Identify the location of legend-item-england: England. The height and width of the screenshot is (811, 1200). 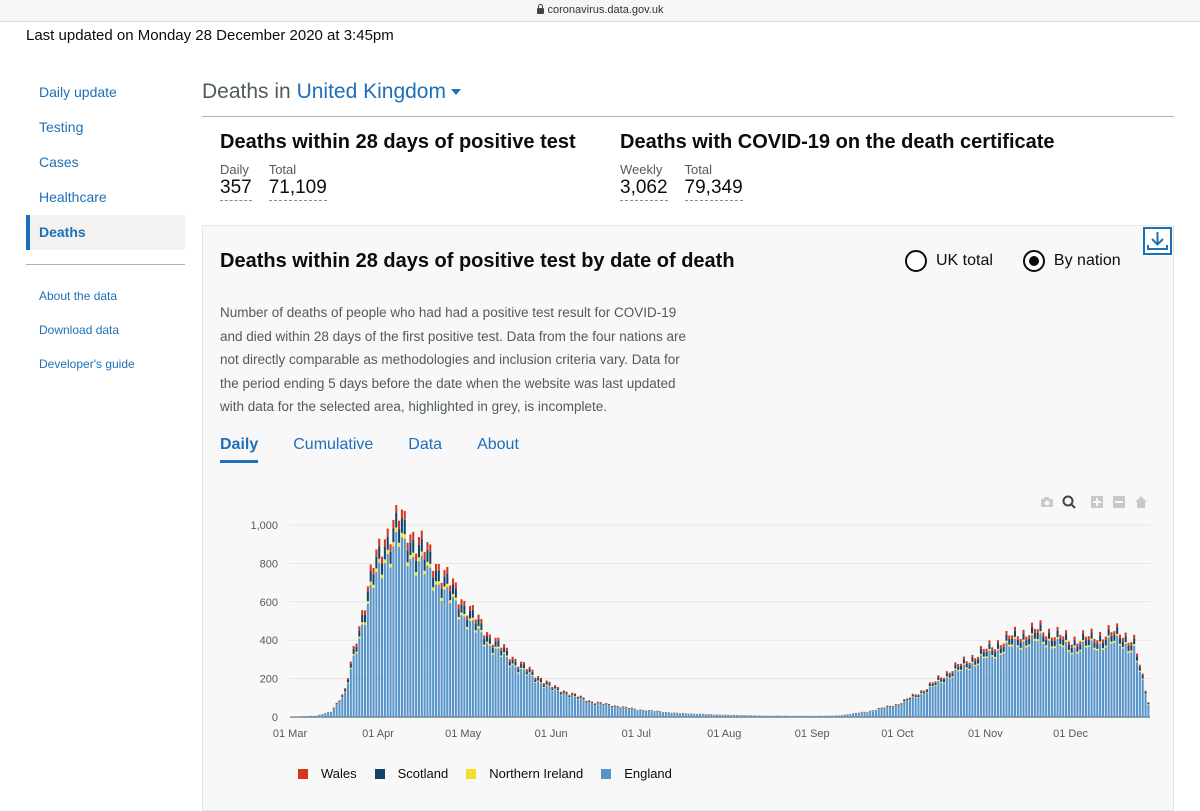
(636, 773).